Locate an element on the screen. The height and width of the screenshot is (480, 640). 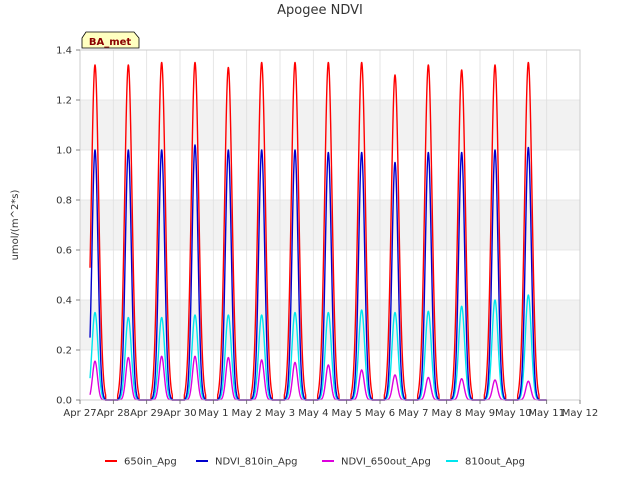
y-tick-label: 0.0 is located at coordinates (64, 401).